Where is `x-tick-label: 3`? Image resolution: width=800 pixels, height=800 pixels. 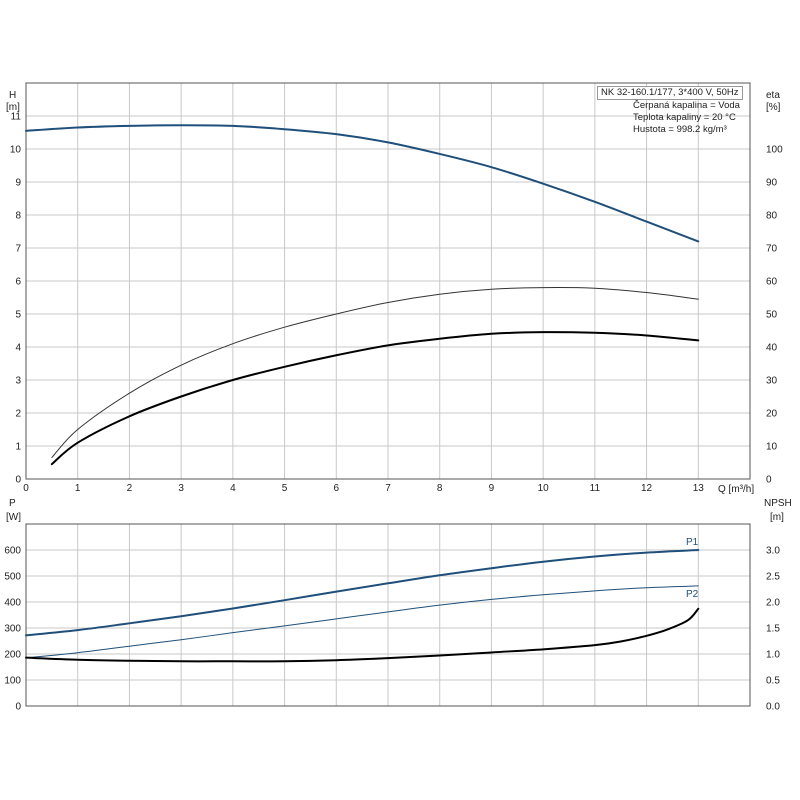
x-tick-label: 3 is located at coordinates (181, 488).